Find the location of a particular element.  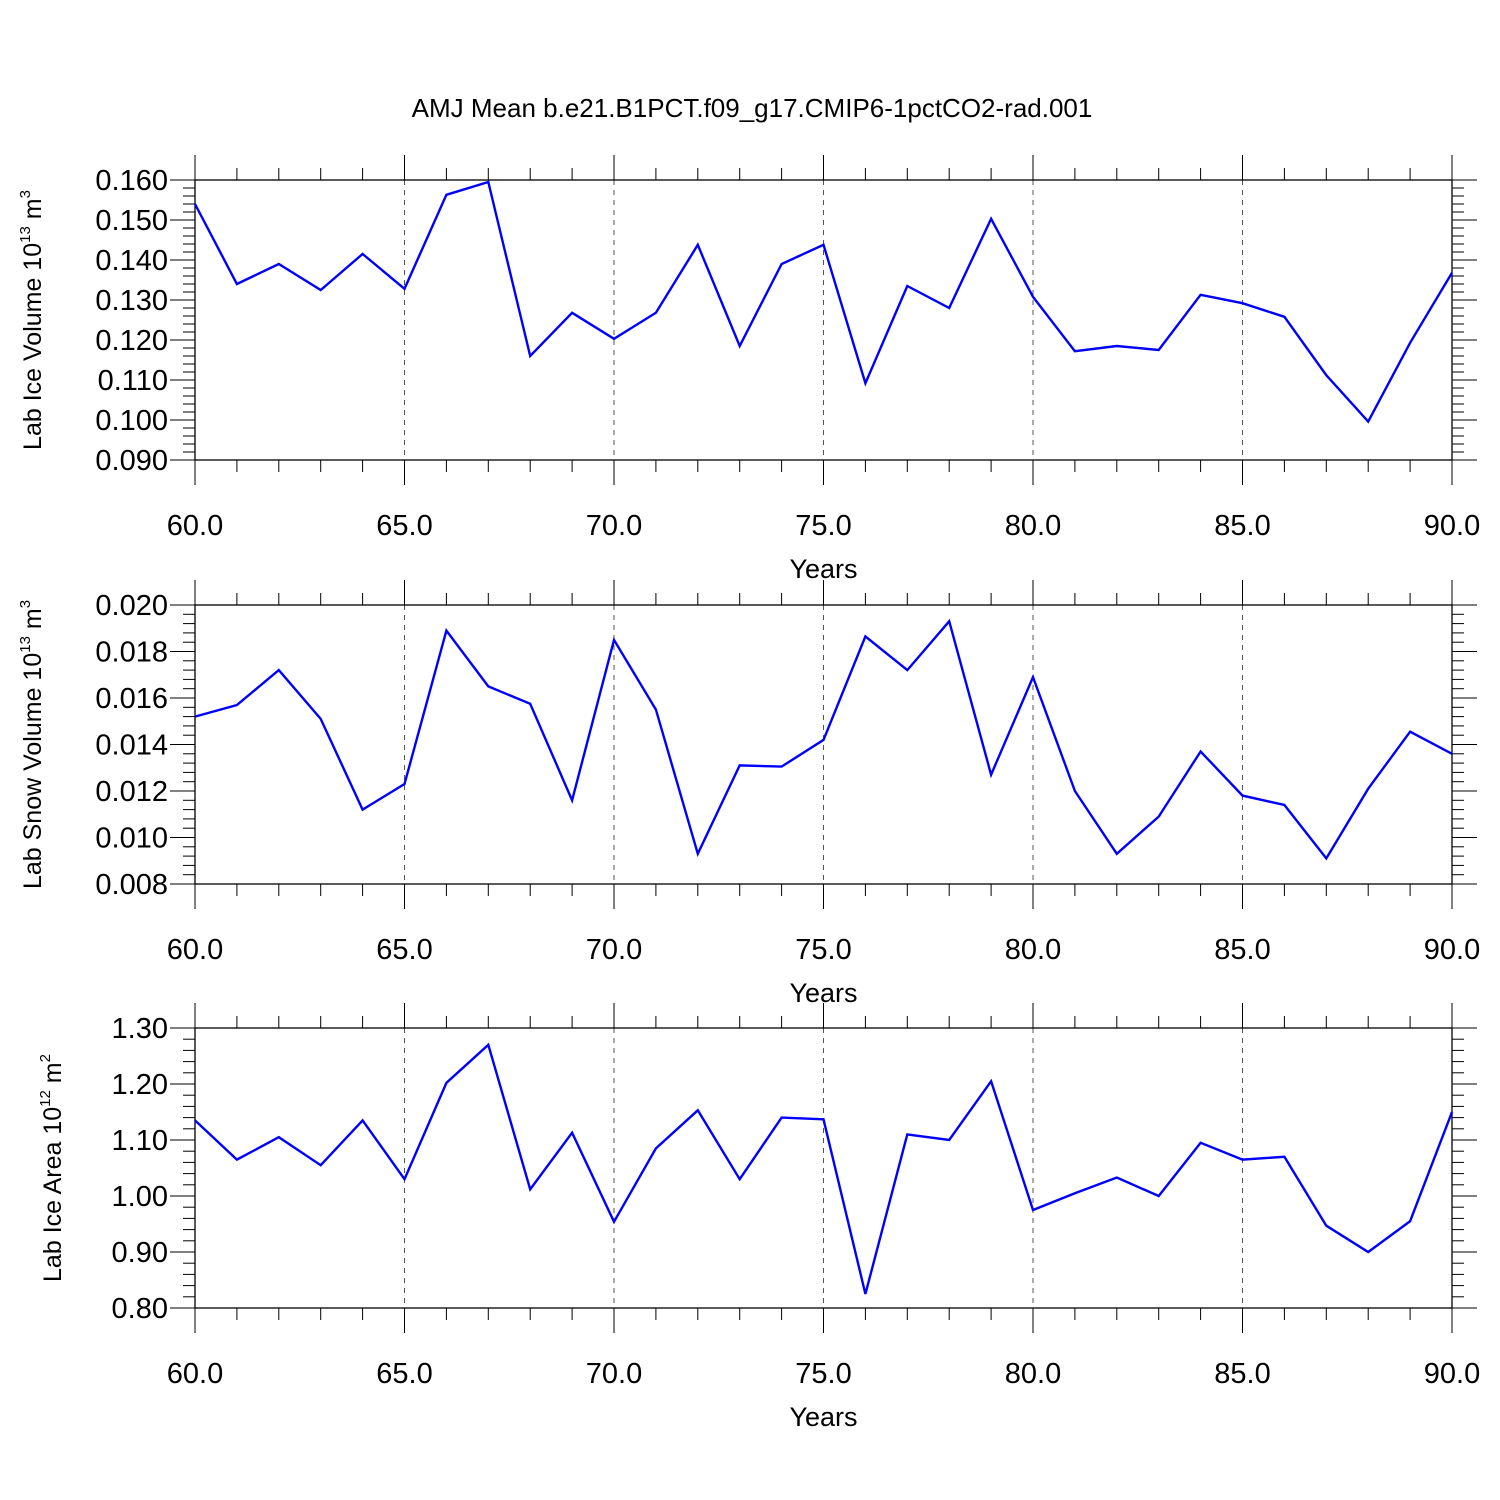

y-axis-title: Lab Ice Volume 1013 m3 is located at coordinates (32, 320).